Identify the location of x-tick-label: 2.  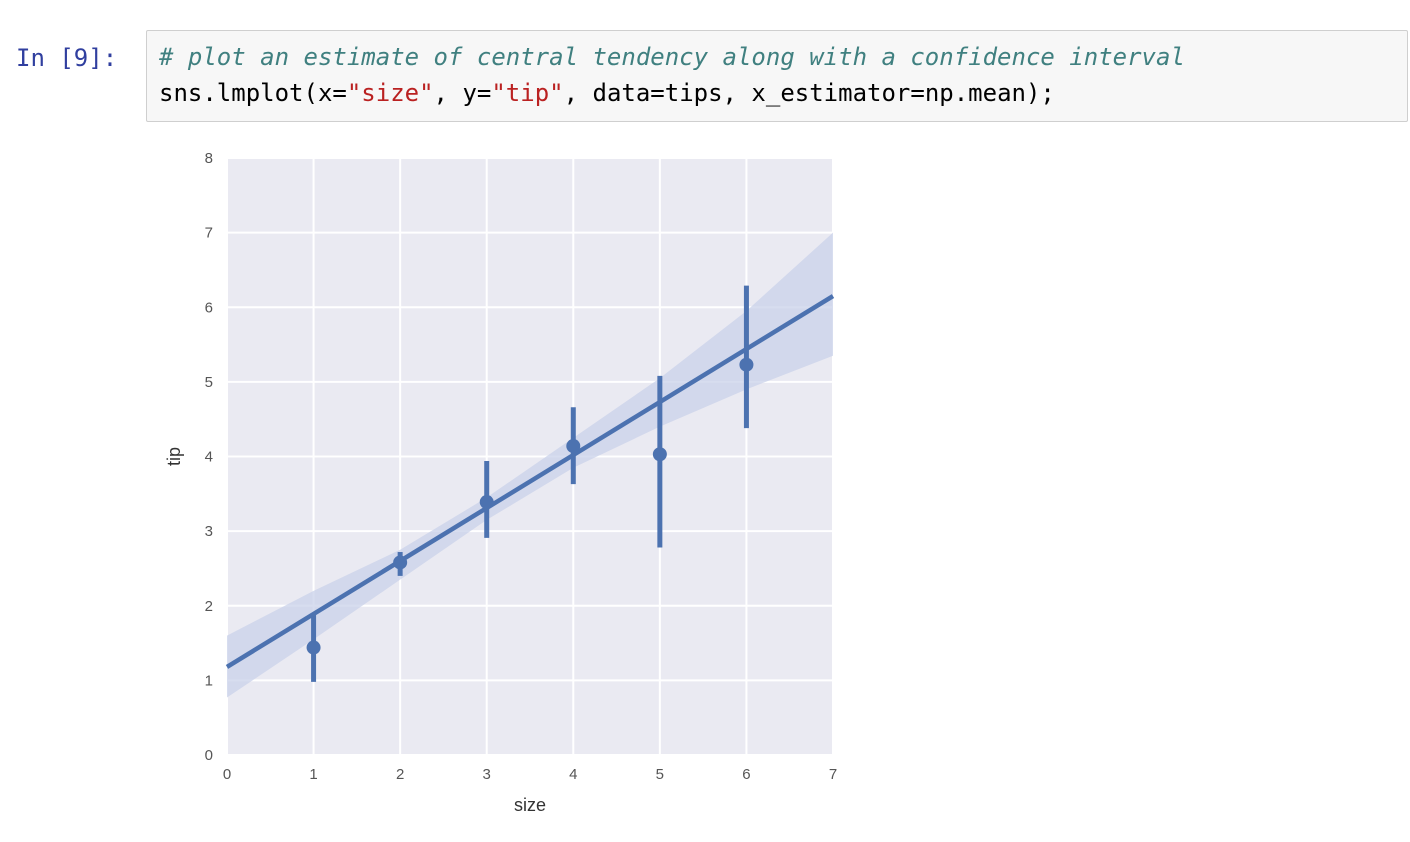
(400, 774).